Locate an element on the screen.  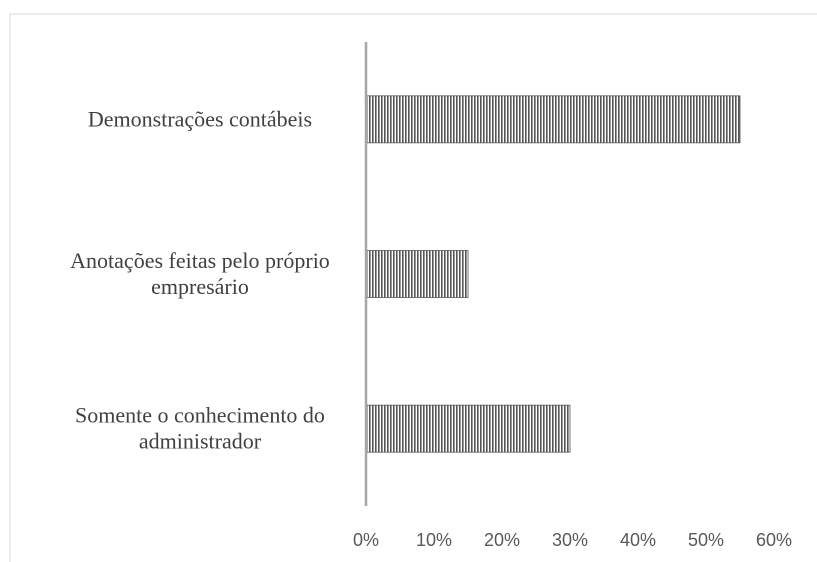
x-tick-label-4: 30% is located at coordinates (570, 540).